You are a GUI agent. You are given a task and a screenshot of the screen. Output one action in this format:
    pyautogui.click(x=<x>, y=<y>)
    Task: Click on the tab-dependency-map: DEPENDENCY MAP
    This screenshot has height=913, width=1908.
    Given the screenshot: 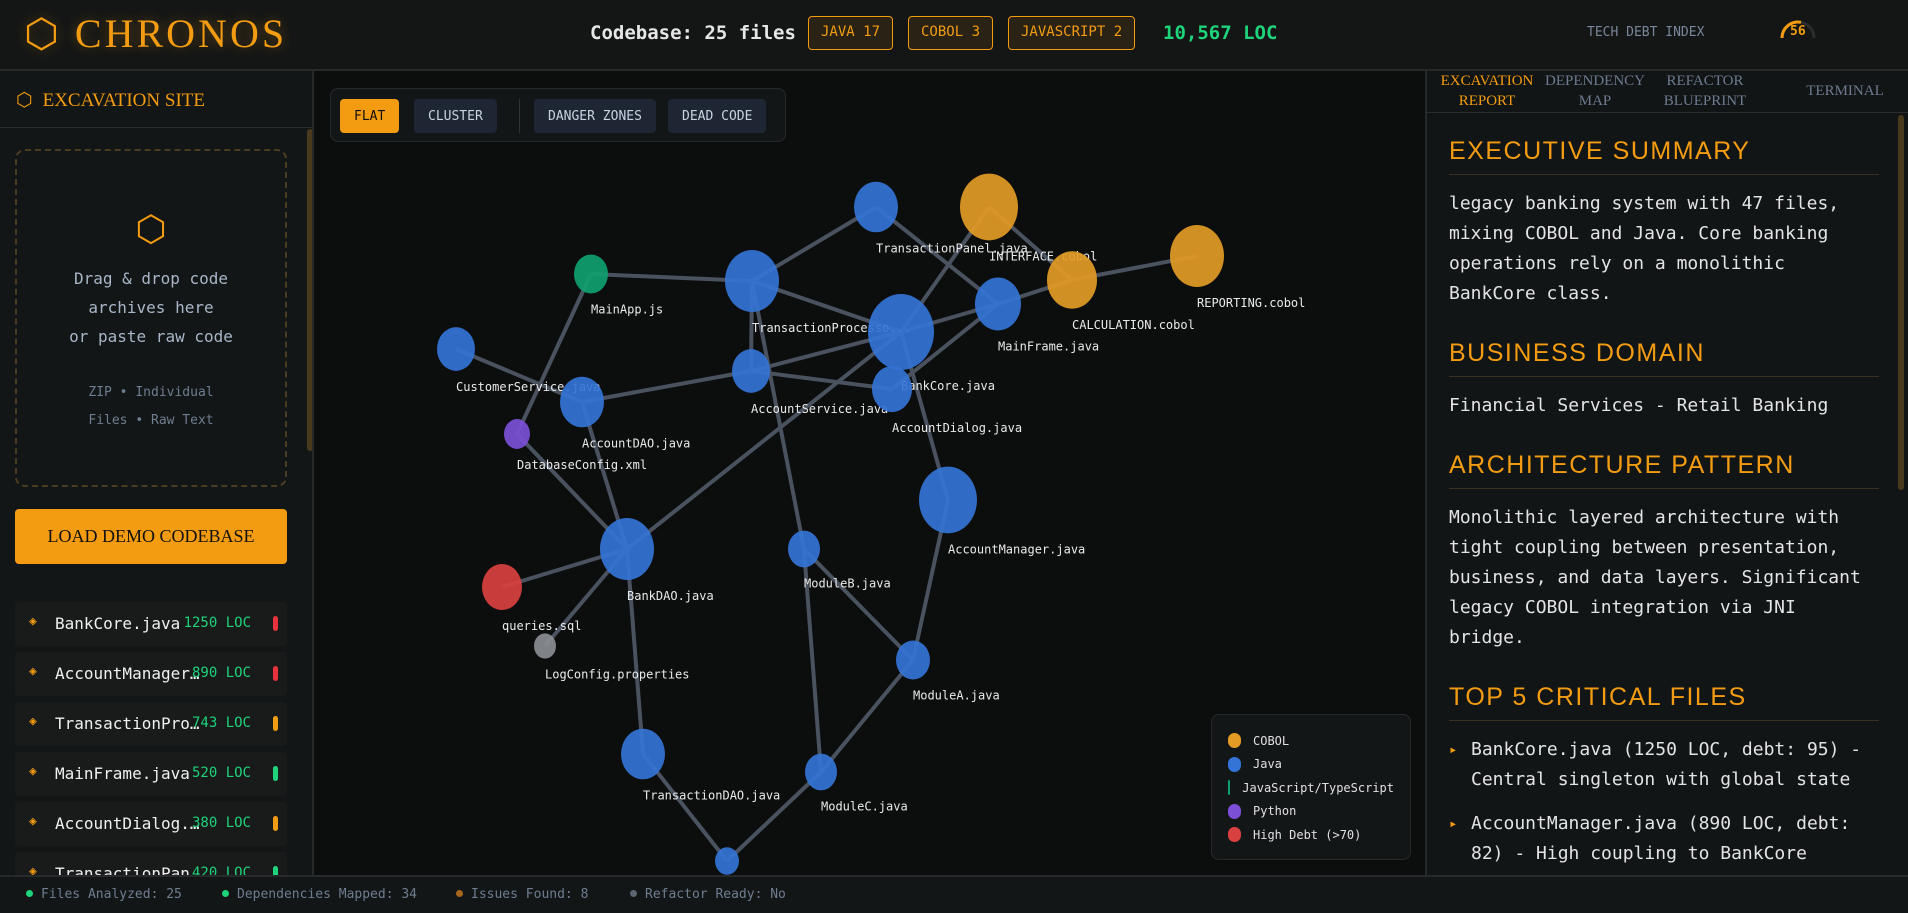 What is the action you would take?
    pyautogui.click(x=1595, y=91)
    